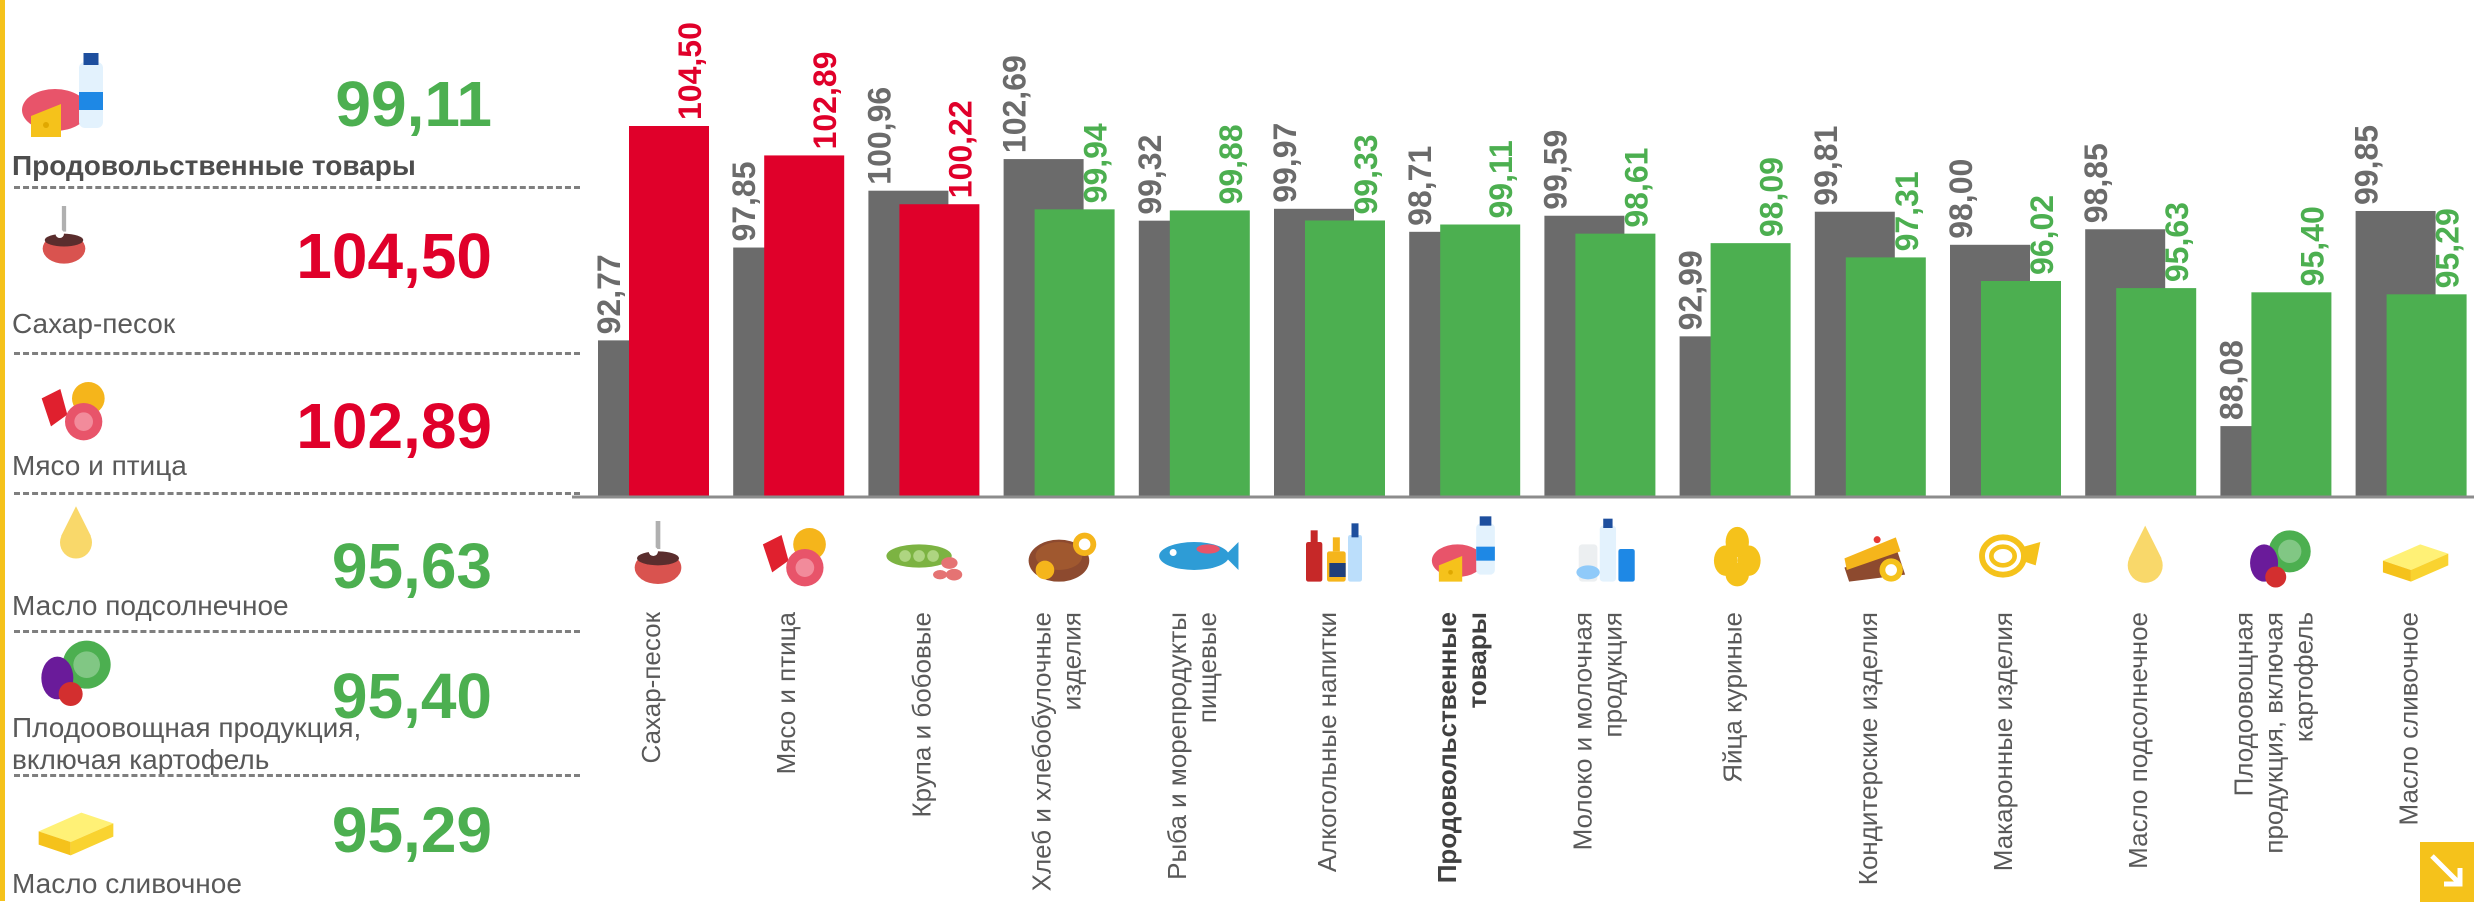 Image resolution: width=2474 pixels, height=902 pixels. What do you see at coordinates (1150, 175) in the screenshot?
I see `bar-previous-label: 99,32` at bounding box center [1150, 175].